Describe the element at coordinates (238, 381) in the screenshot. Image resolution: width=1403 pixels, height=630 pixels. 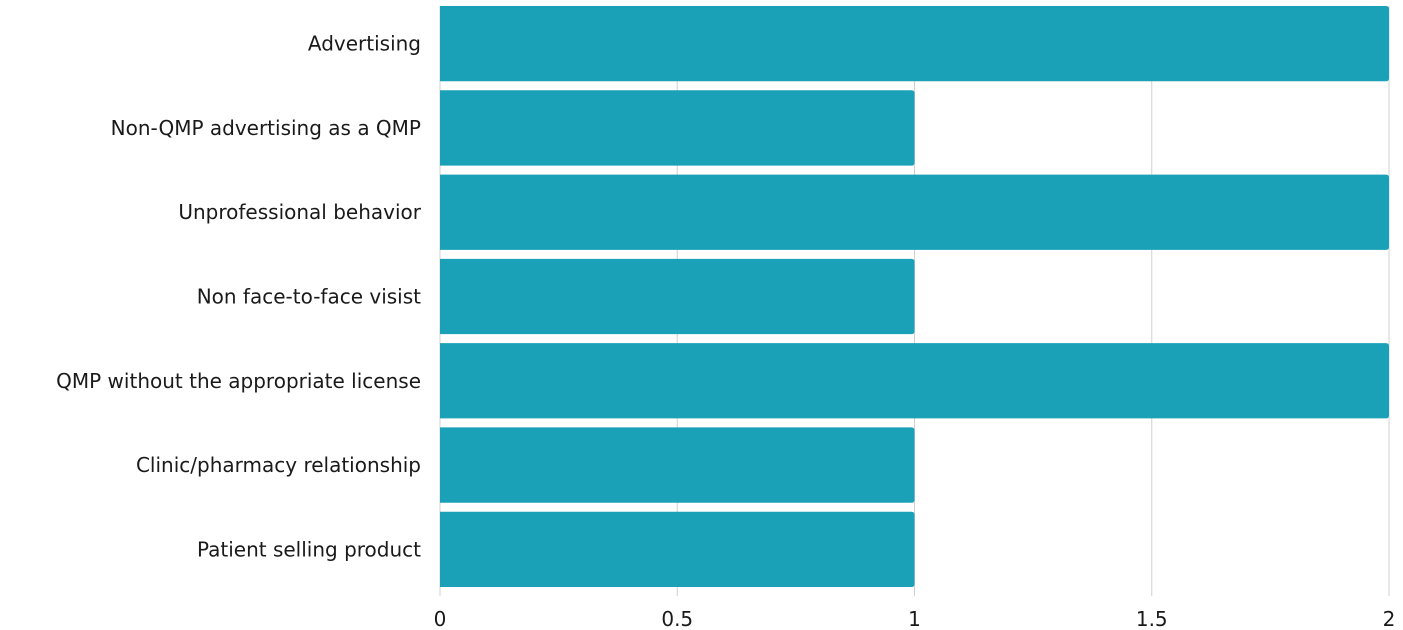
I see `category-label: QMP without the appropriate license` at that location.